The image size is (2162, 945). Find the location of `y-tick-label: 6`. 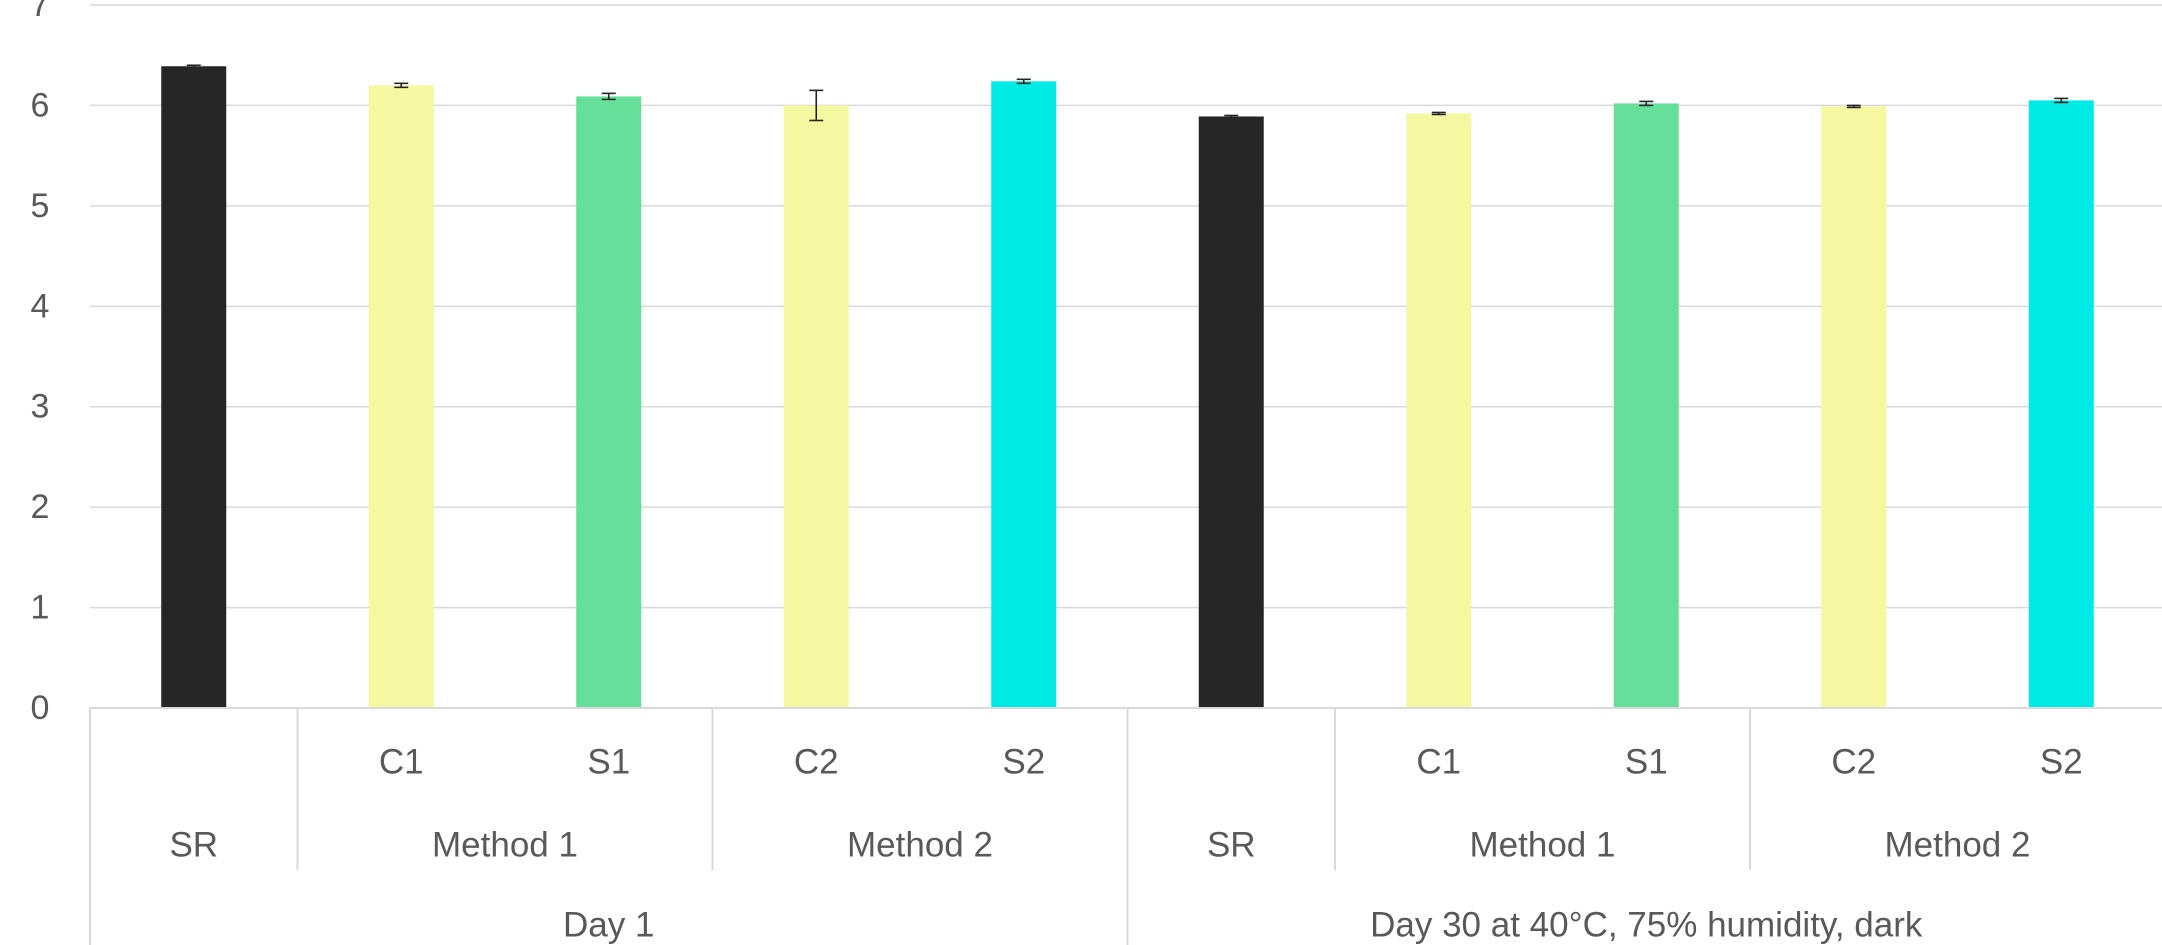

y-tick-label: 6 is located at coordinates (40, 105).